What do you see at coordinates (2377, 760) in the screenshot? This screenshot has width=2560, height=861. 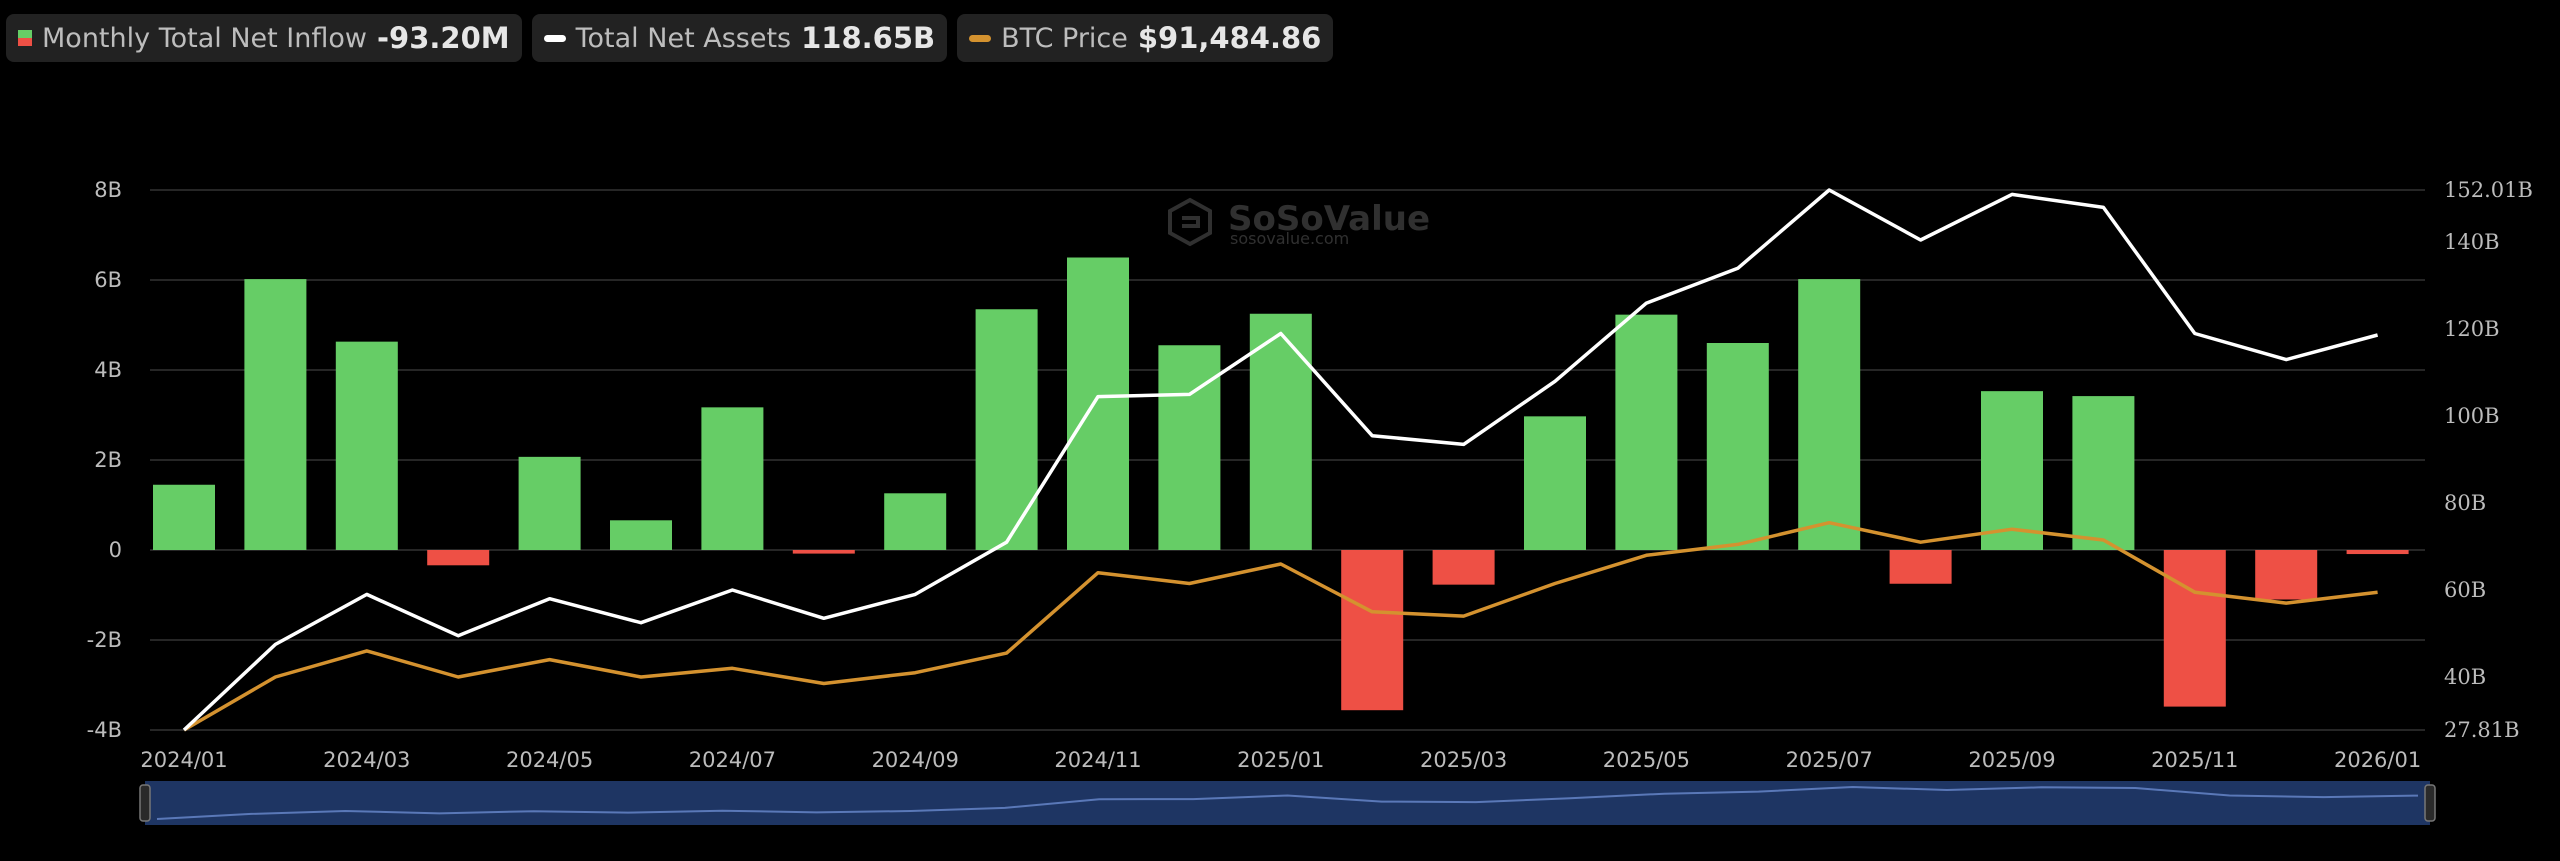 I see `x-tick-label: 2026/01` at bounding box center [2377, 760].